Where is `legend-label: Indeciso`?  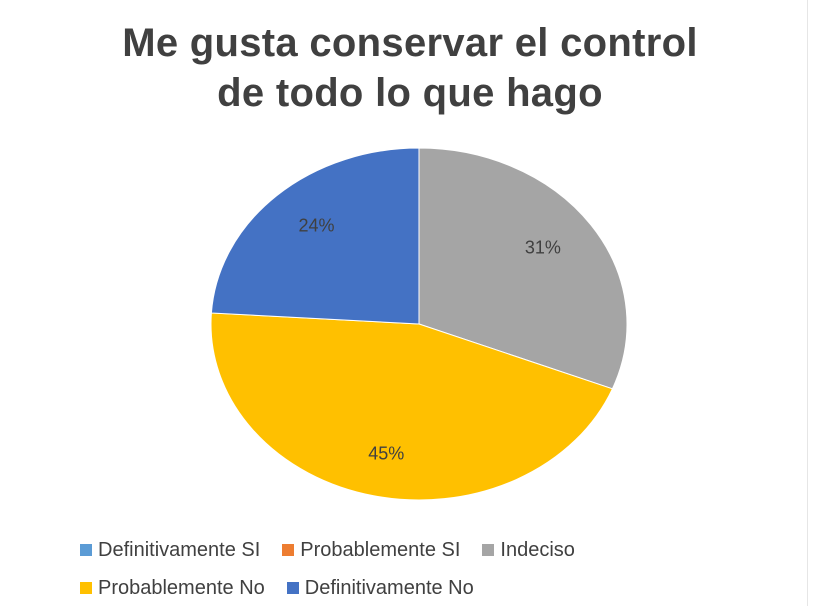 legend-label: Indeciso is located at coordinates (537, 549).